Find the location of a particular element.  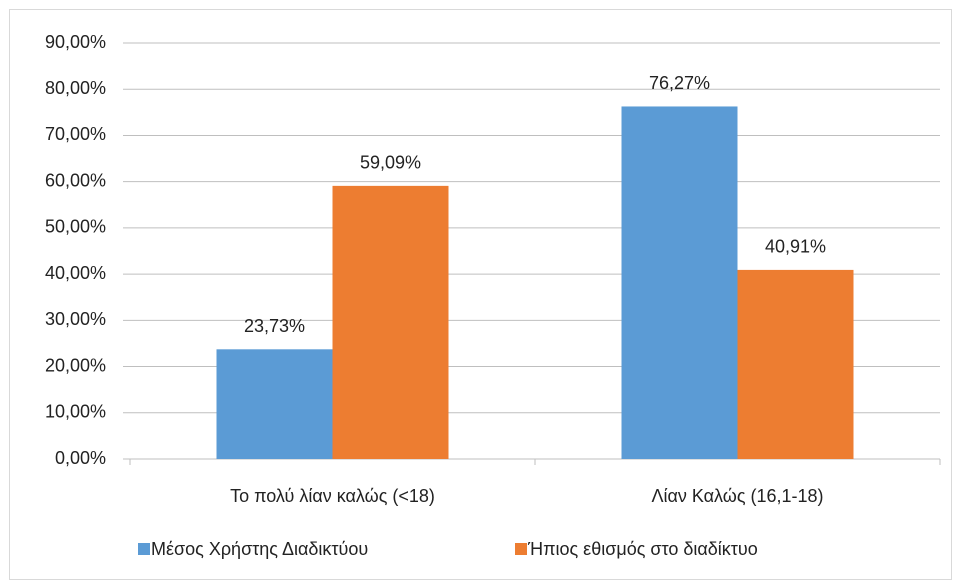

legend-label: Μέσος Χρήστης Διαδικτύου is located at coordinates (259, 549).